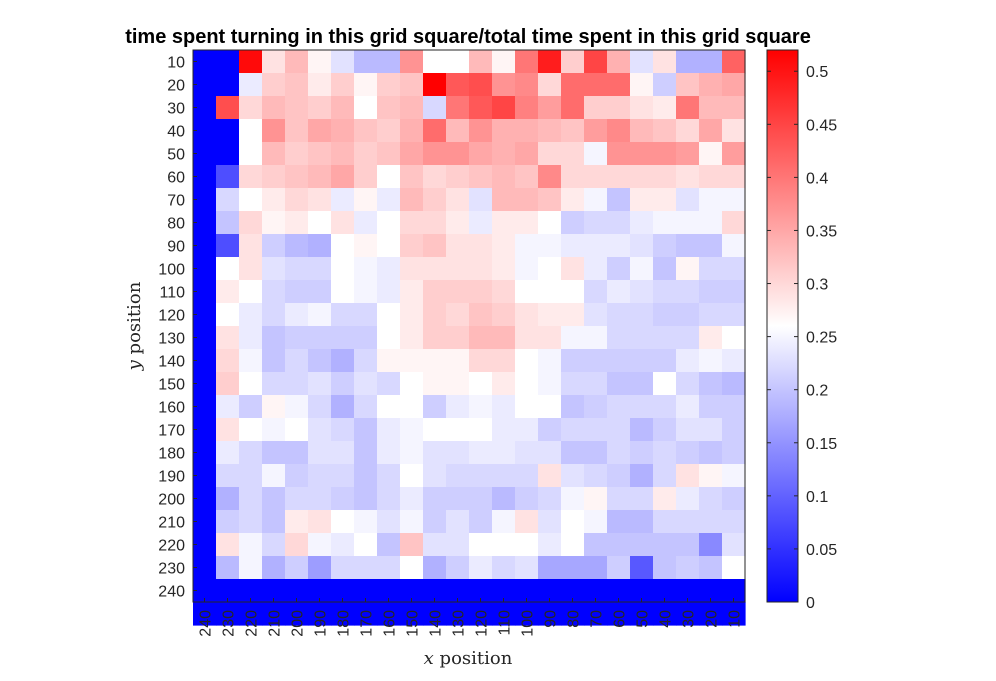  What do you see at coordinates (172, 293) in the screenshot?
I see `y-tick-label: 110` at bounding box center [172, 293].